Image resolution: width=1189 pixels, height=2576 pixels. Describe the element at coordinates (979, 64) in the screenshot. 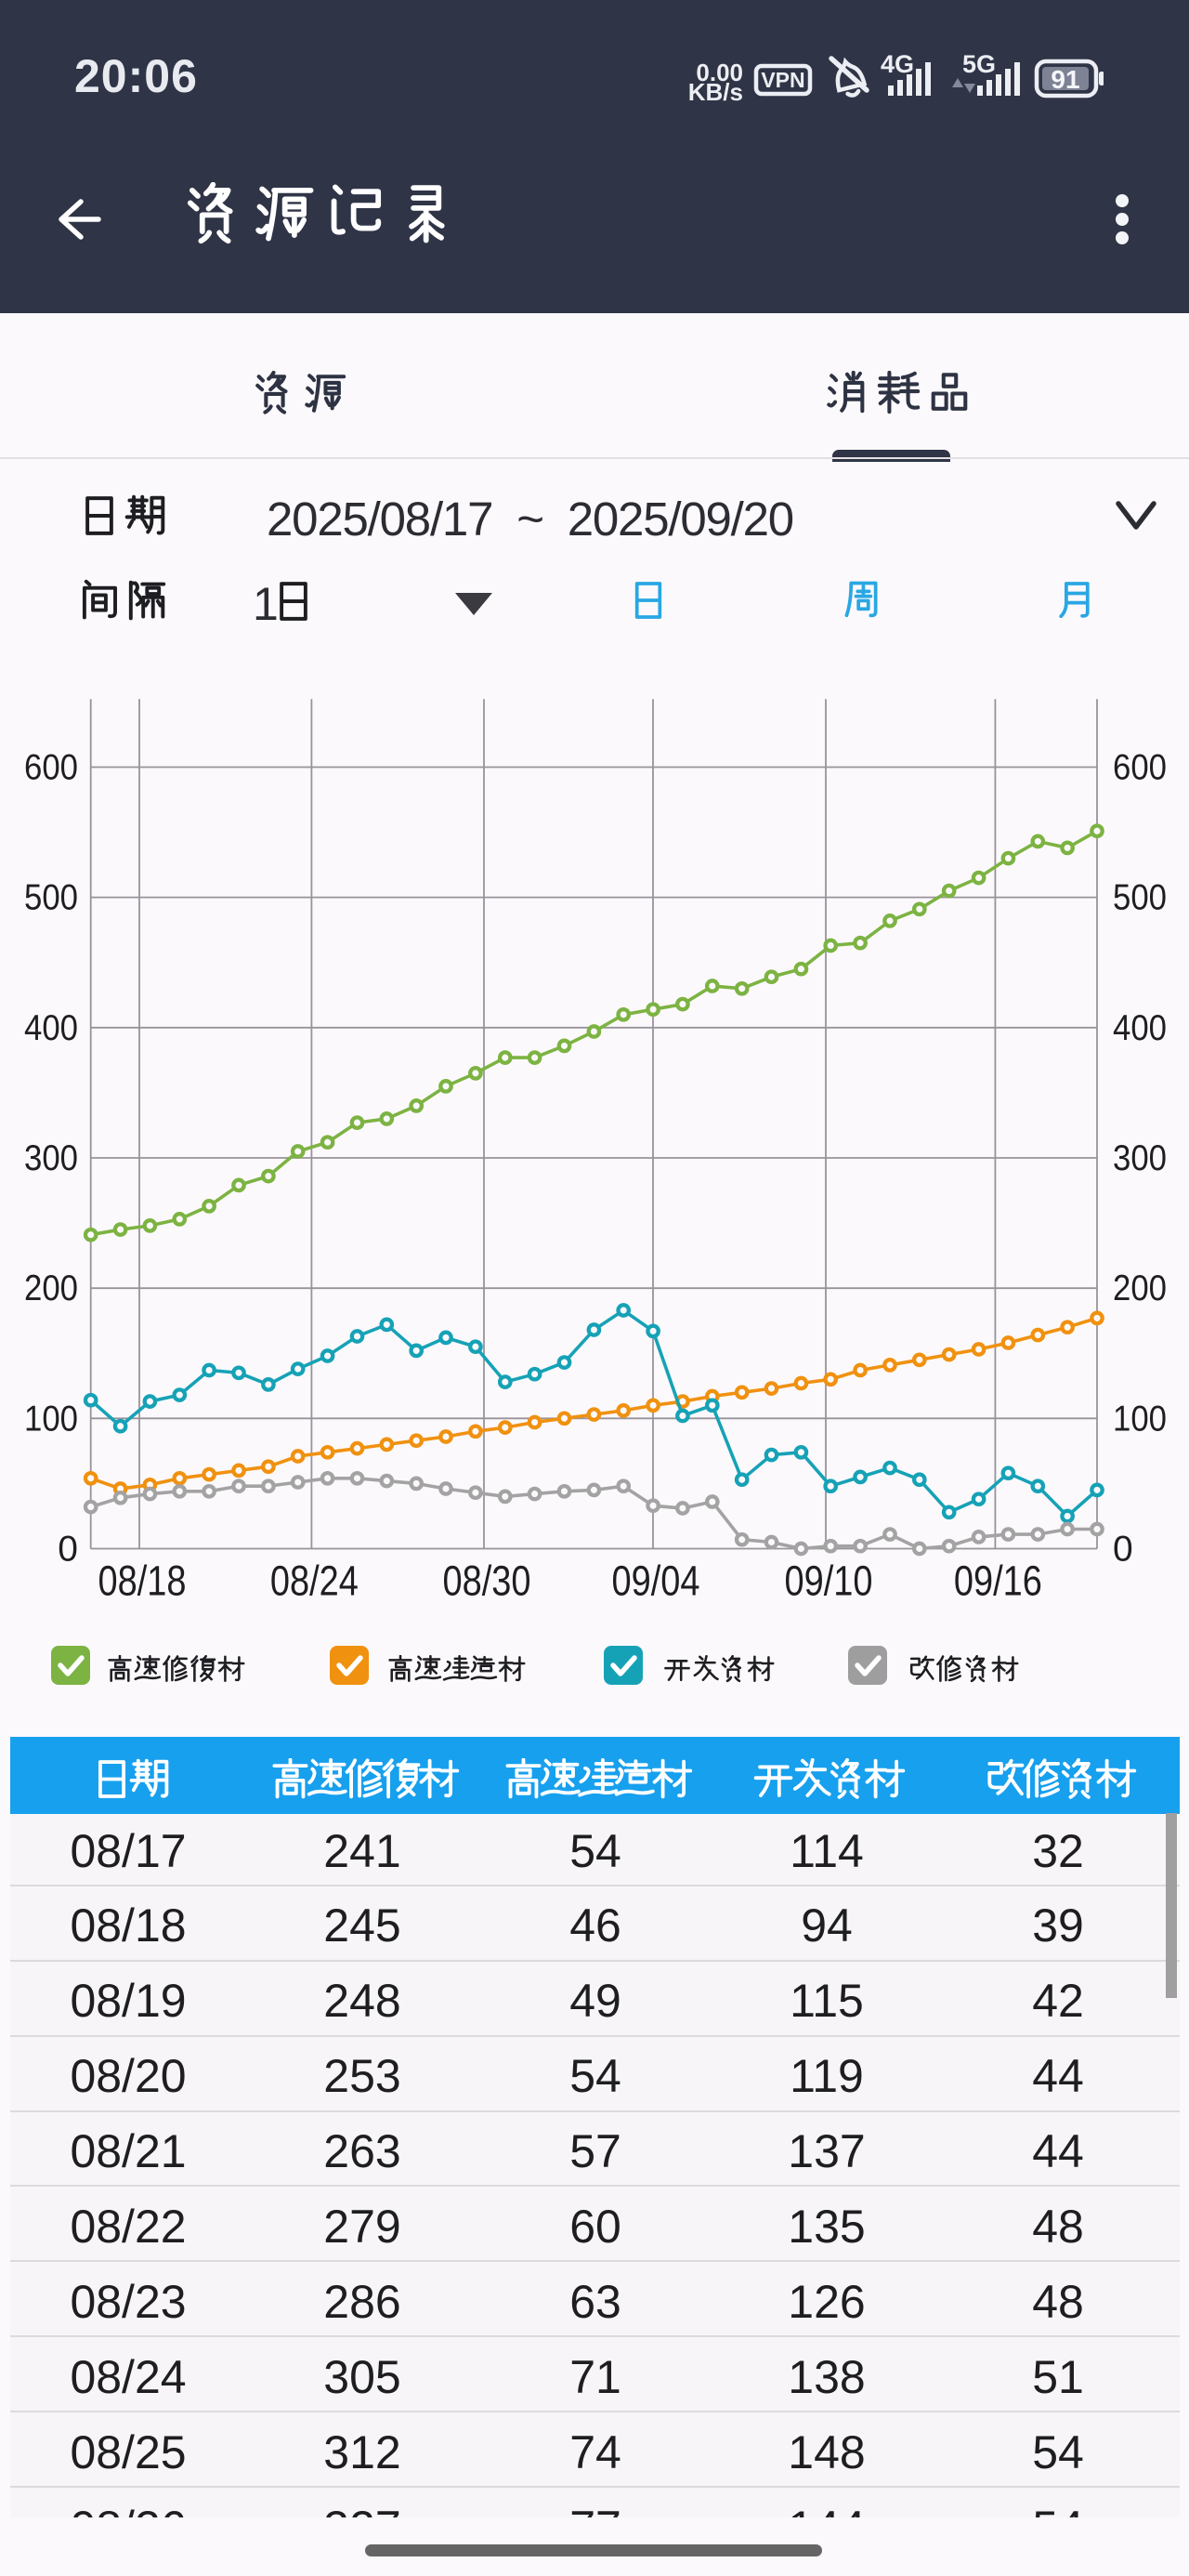

I see `svg-text: 5G` at that location.